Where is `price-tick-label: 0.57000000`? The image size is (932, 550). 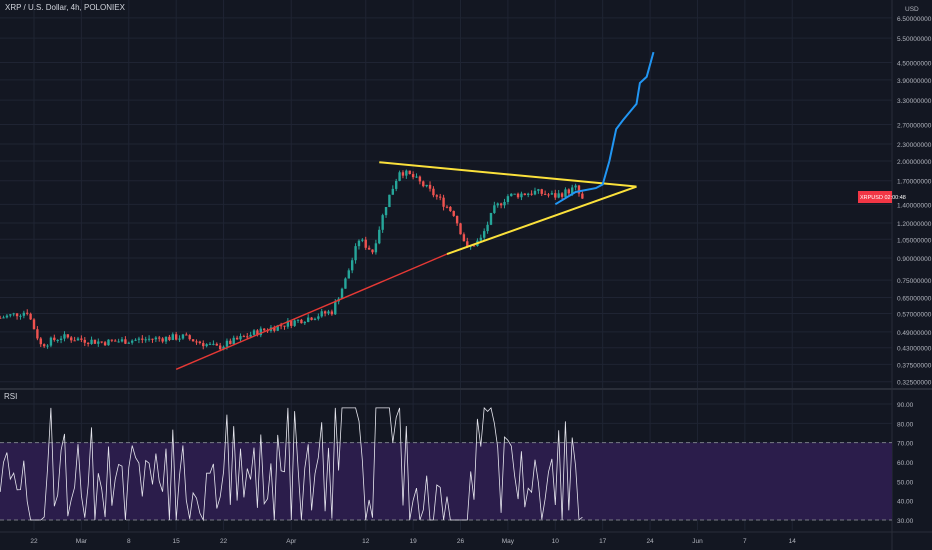
price-tick-label: 0.57000000 is located at coordinates (914, 314).